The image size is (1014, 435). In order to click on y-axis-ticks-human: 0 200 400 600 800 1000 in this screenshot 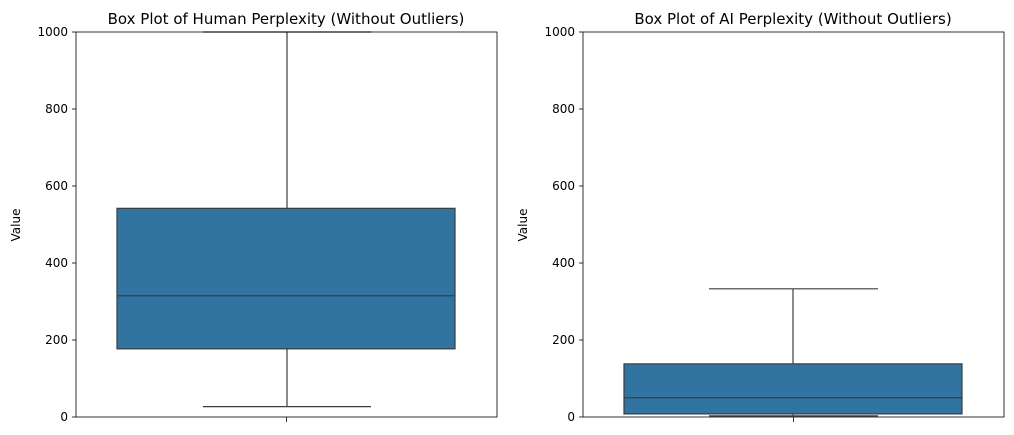, I will do `click(56, 224)`.